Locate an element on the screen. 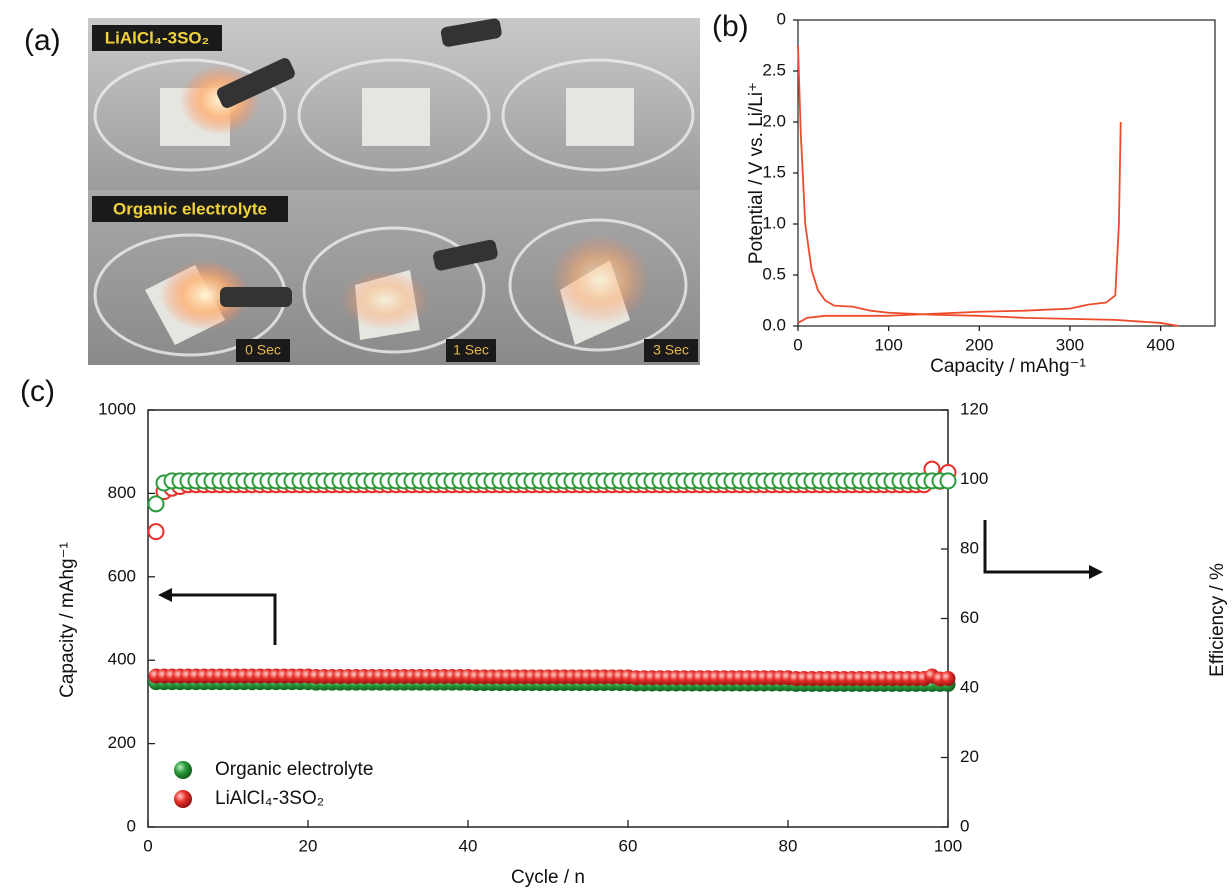 This screenshot has height=892, width=1232. y2-tick-label: 40 is located at coordinates (969, 686).